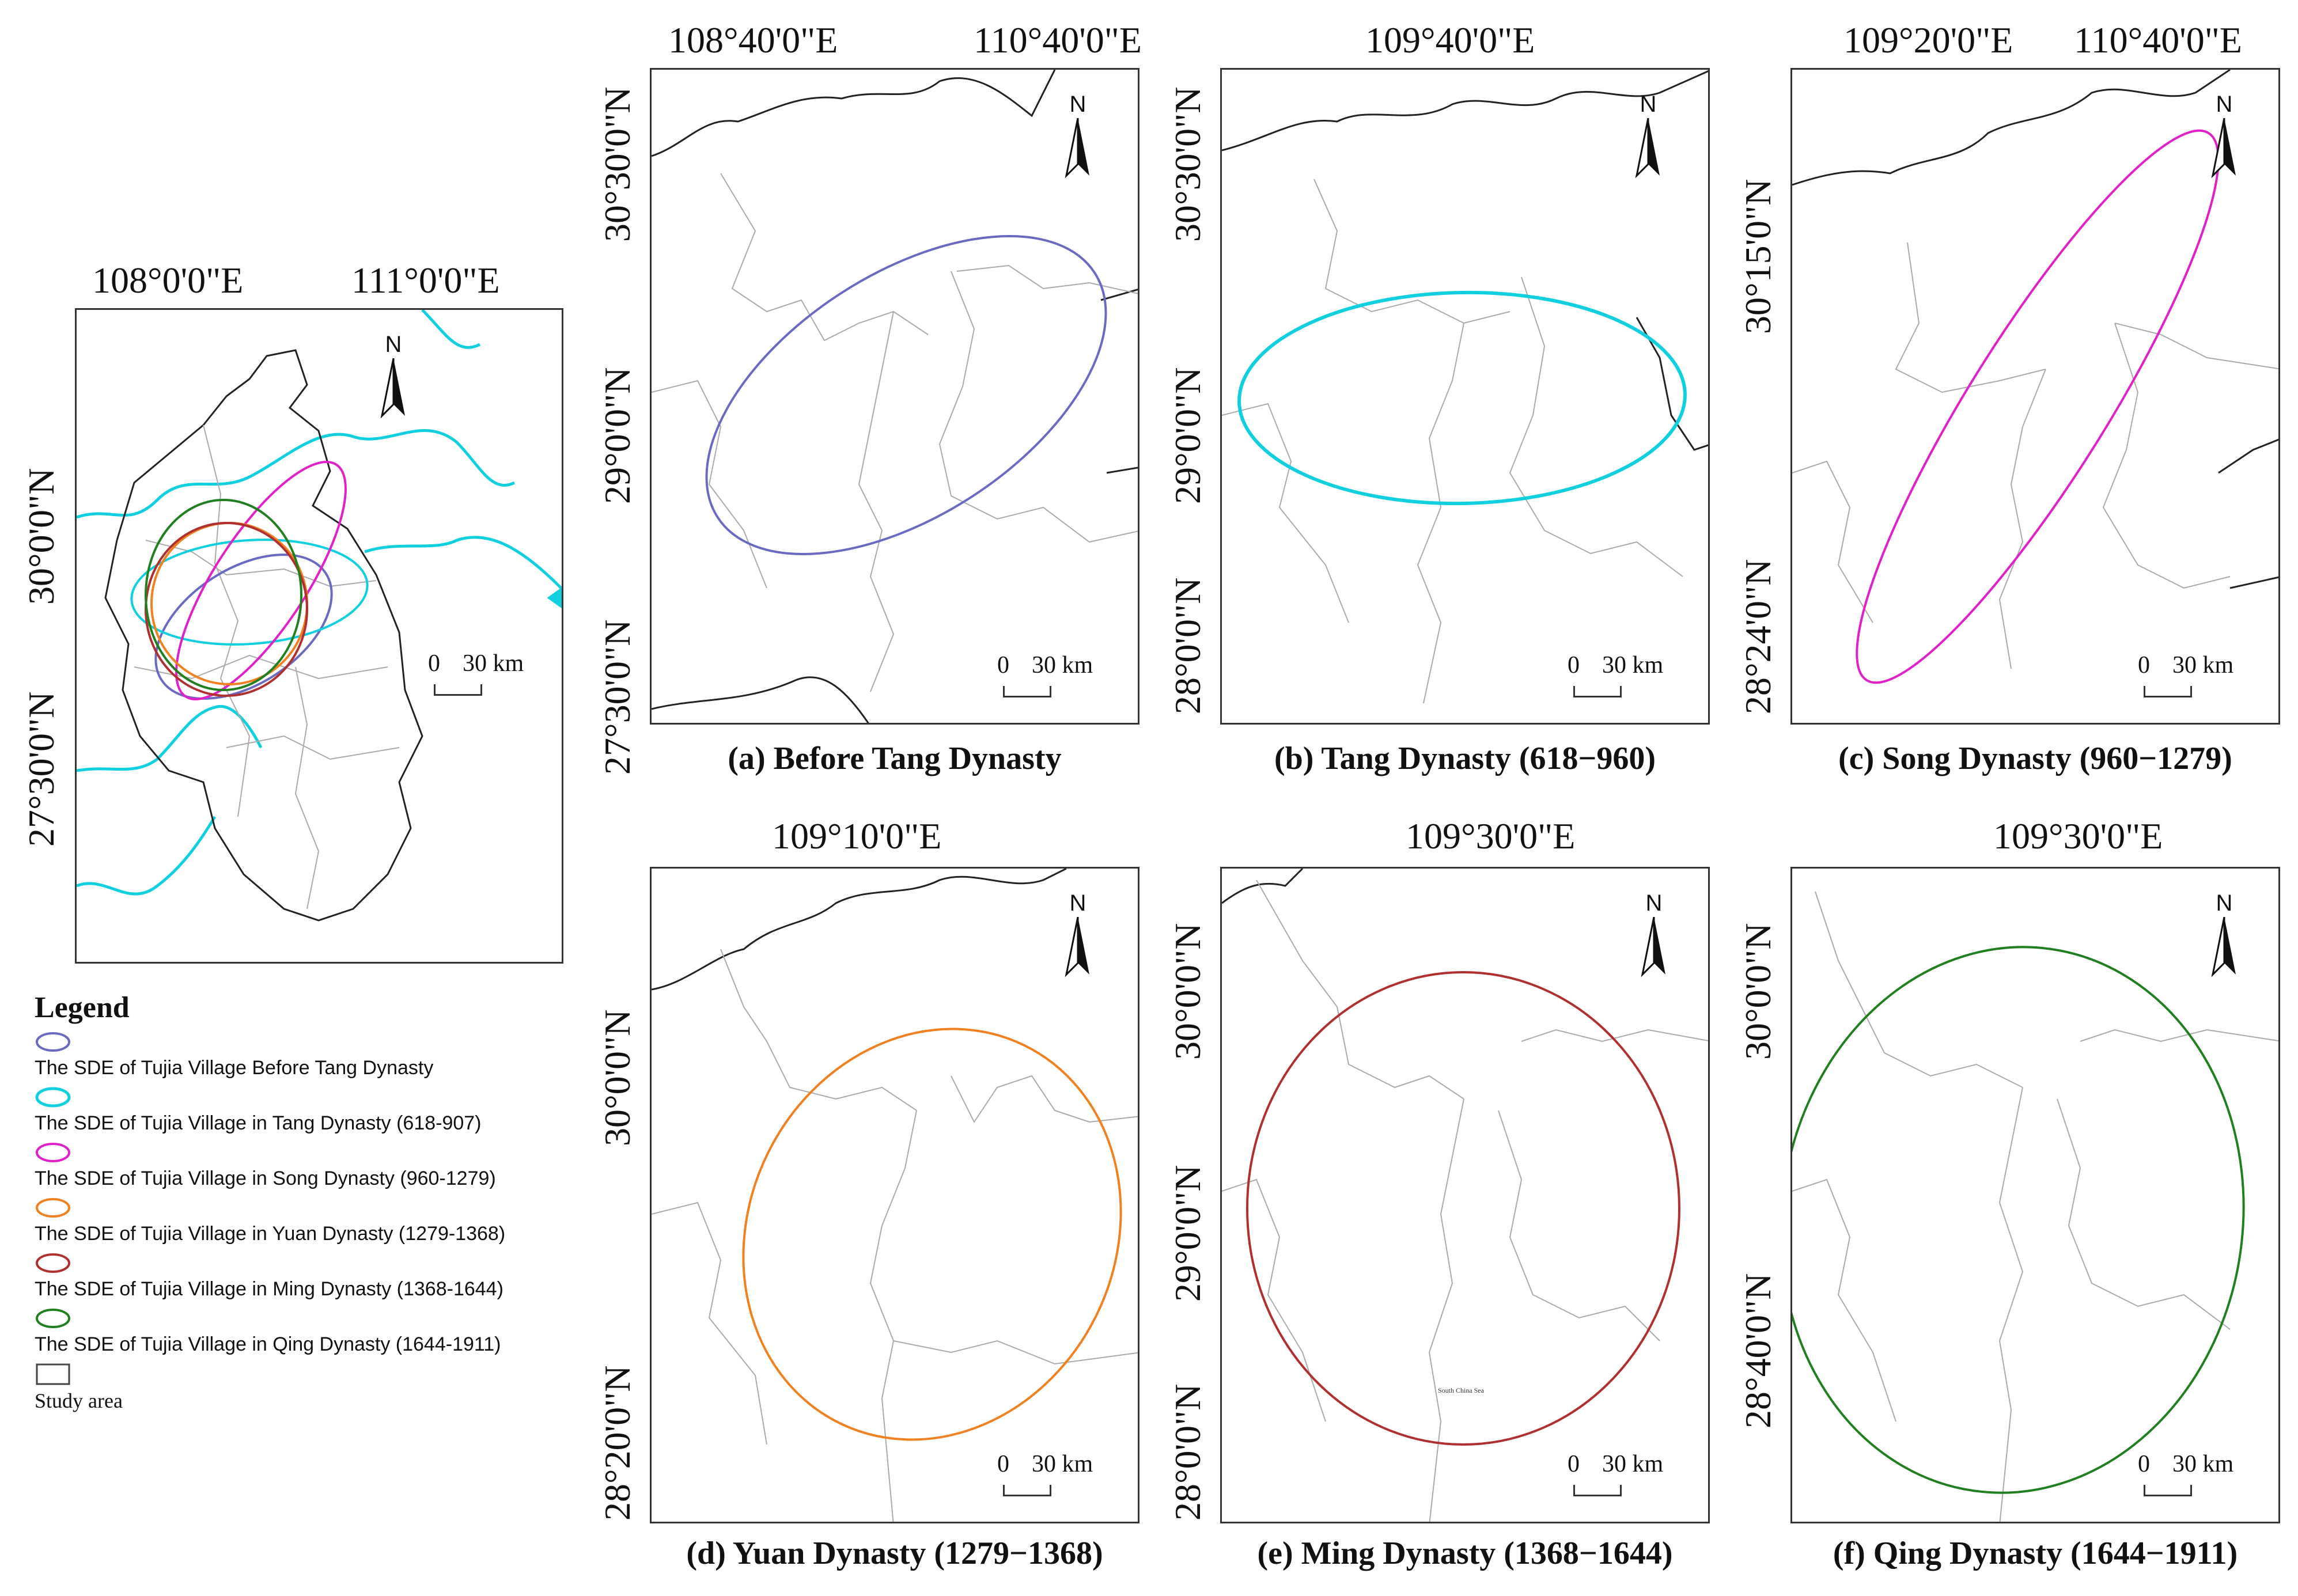 The height and width of the screenshot is (1596, 2298). What do you see at coordinates (1928, 40) in the screenshot?
I see `panel-c-lon-1: 109°20'0"E` at bounding box center [1928, 40].